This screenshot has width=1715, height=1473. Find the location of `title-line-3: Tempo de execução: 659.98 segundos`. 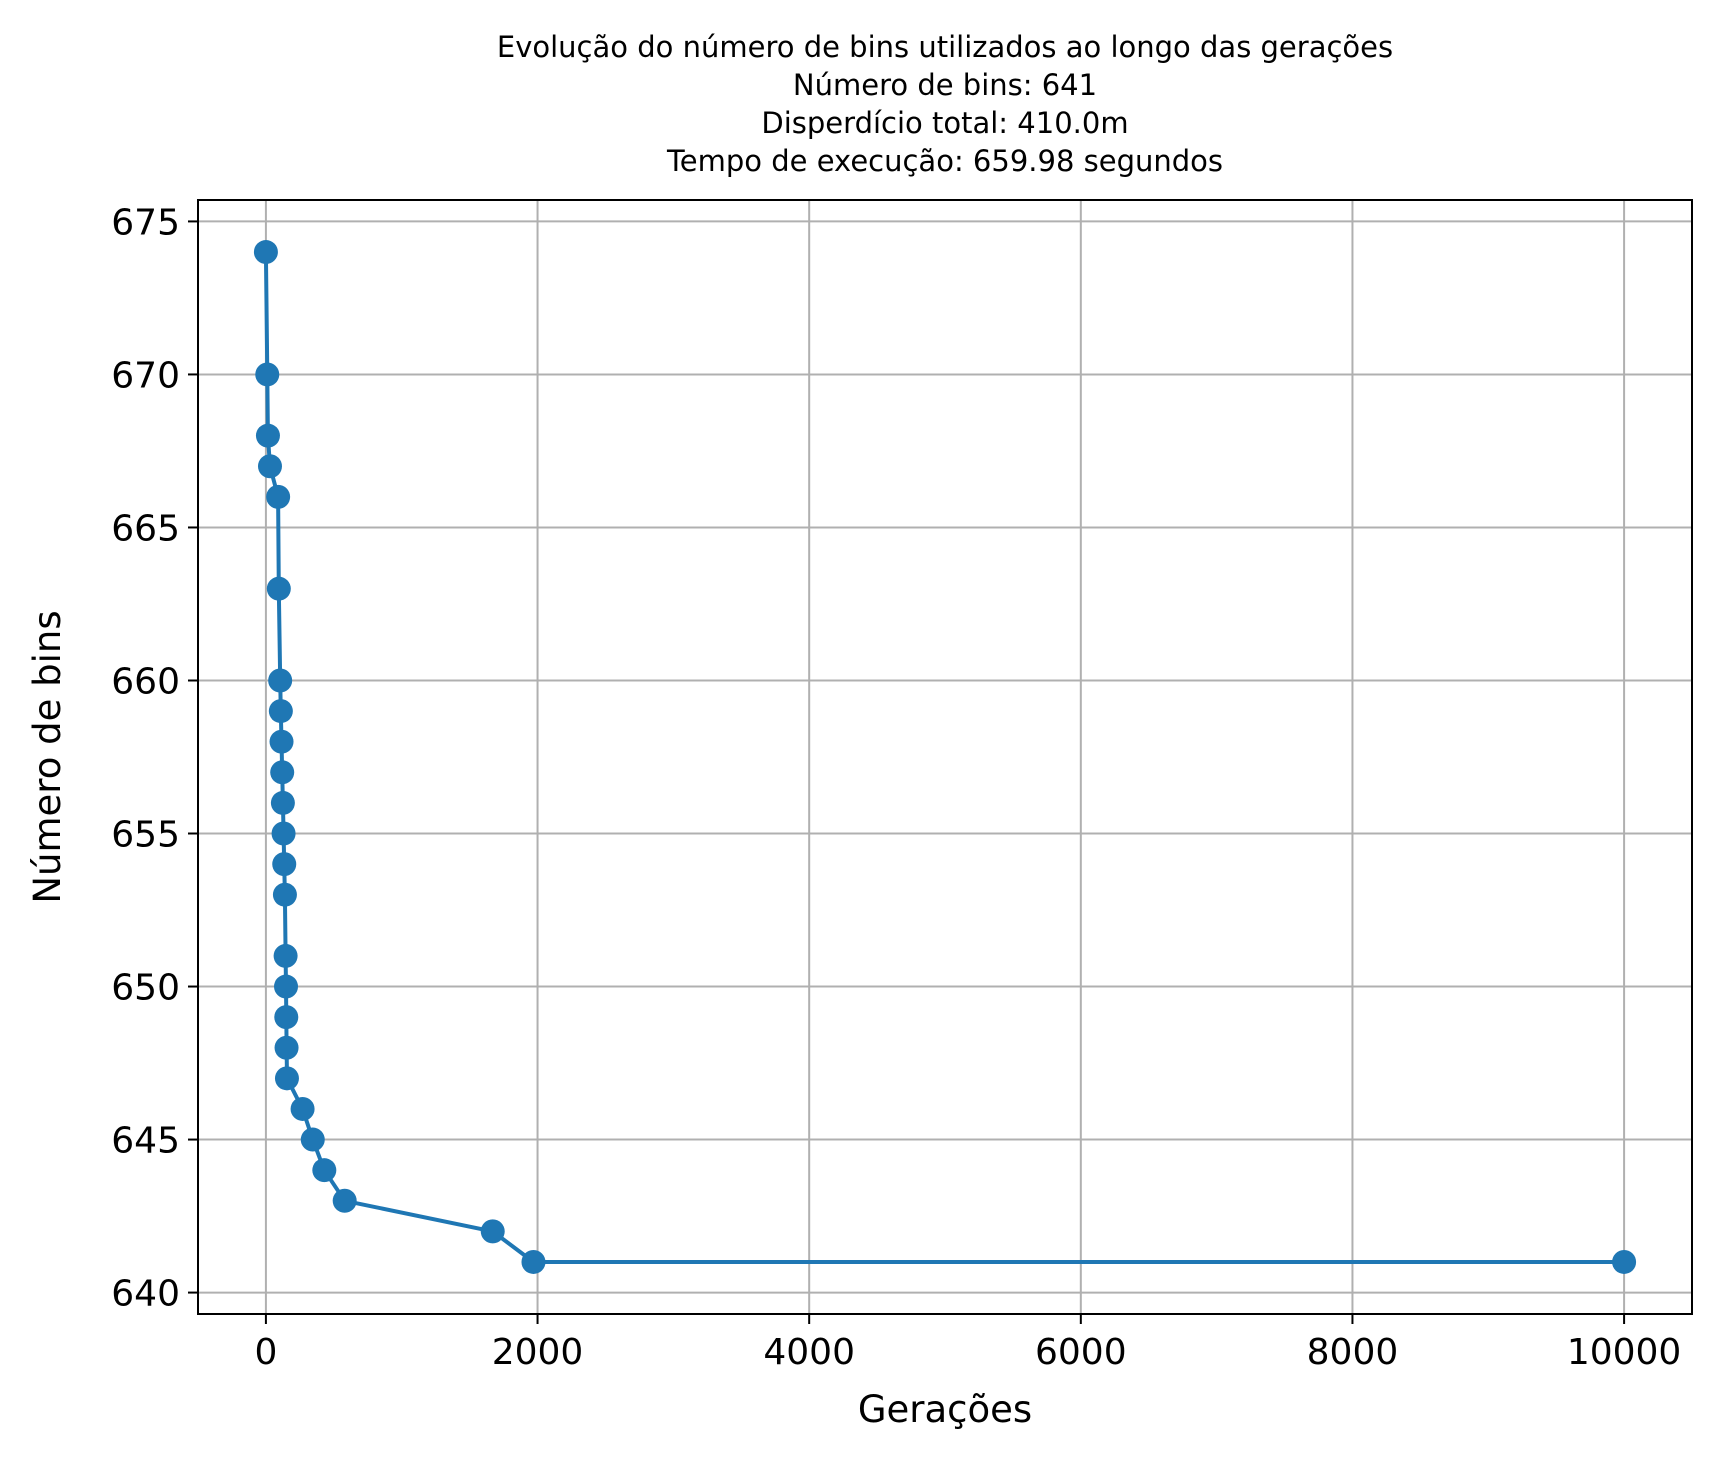

title-line-3: Tempo de execução: 659.98 segundos is located at coordinates (944, 161).